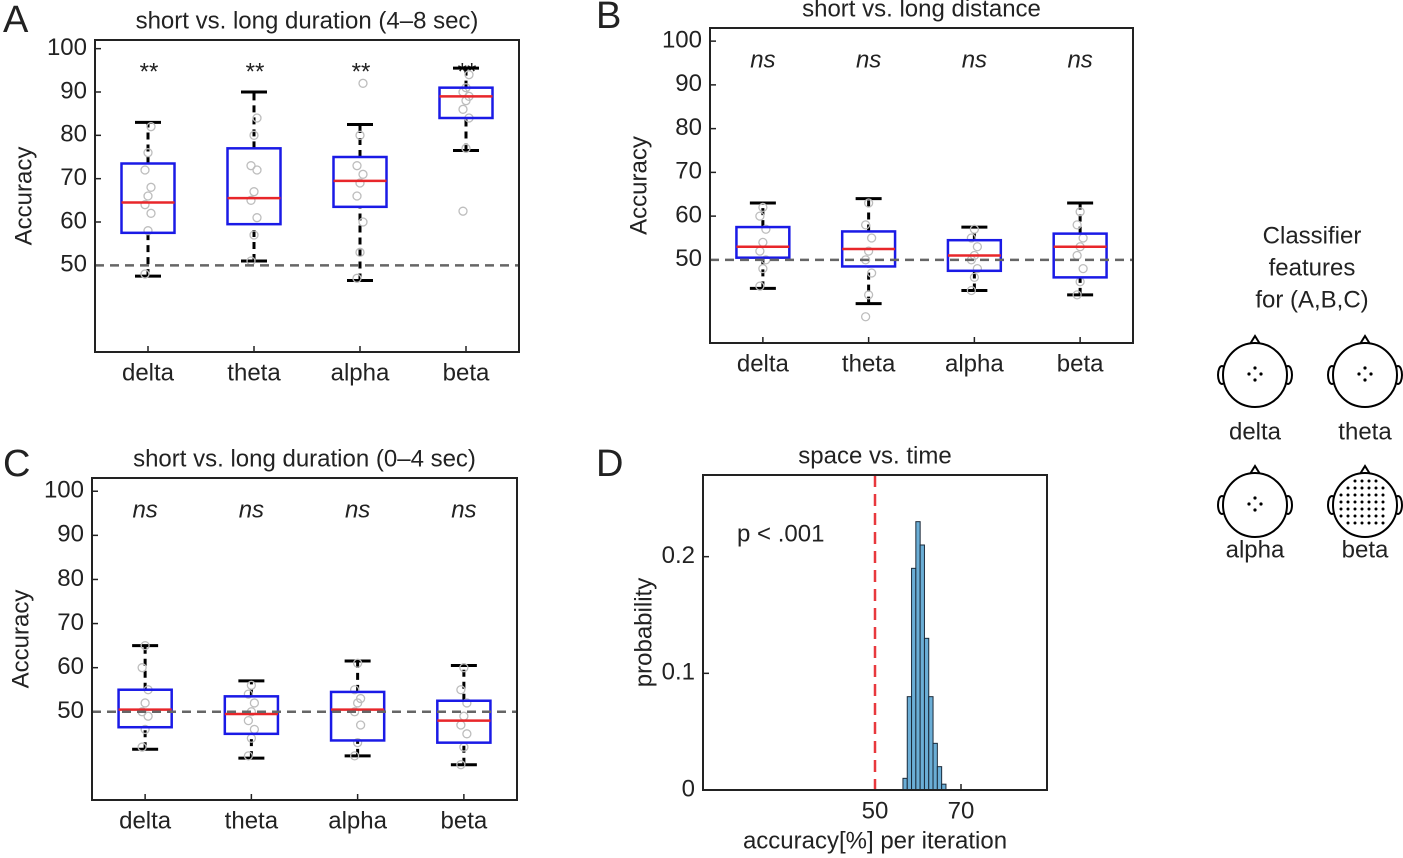 Image resolution: width=1403 pixels, height=858 pixels. I want to click on electrode-dots-dense, so click(1362, 502).